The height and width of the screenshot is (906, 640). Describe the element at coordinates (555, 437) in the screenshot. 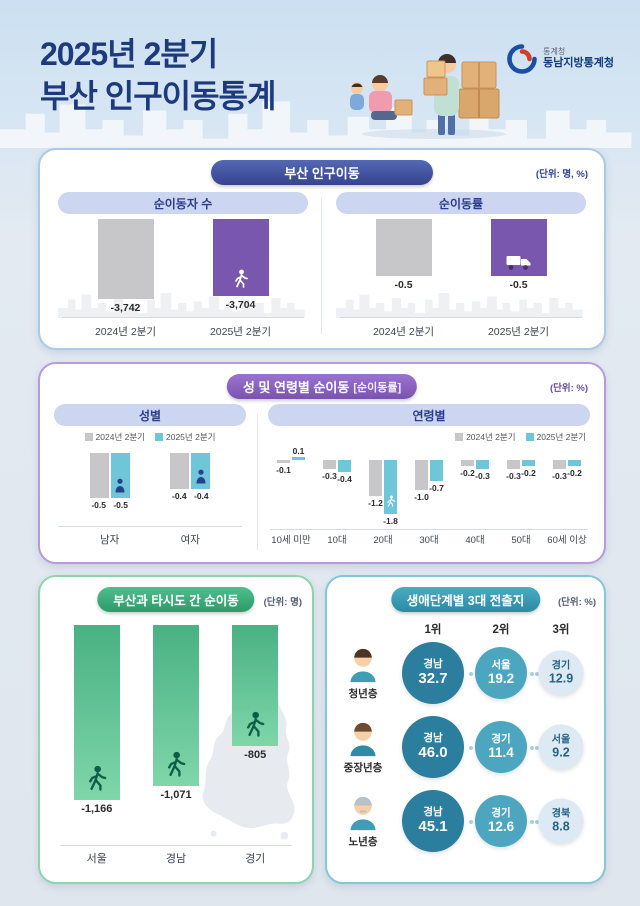

I see `legend-item-2025: 2025년 2분기` at that location.